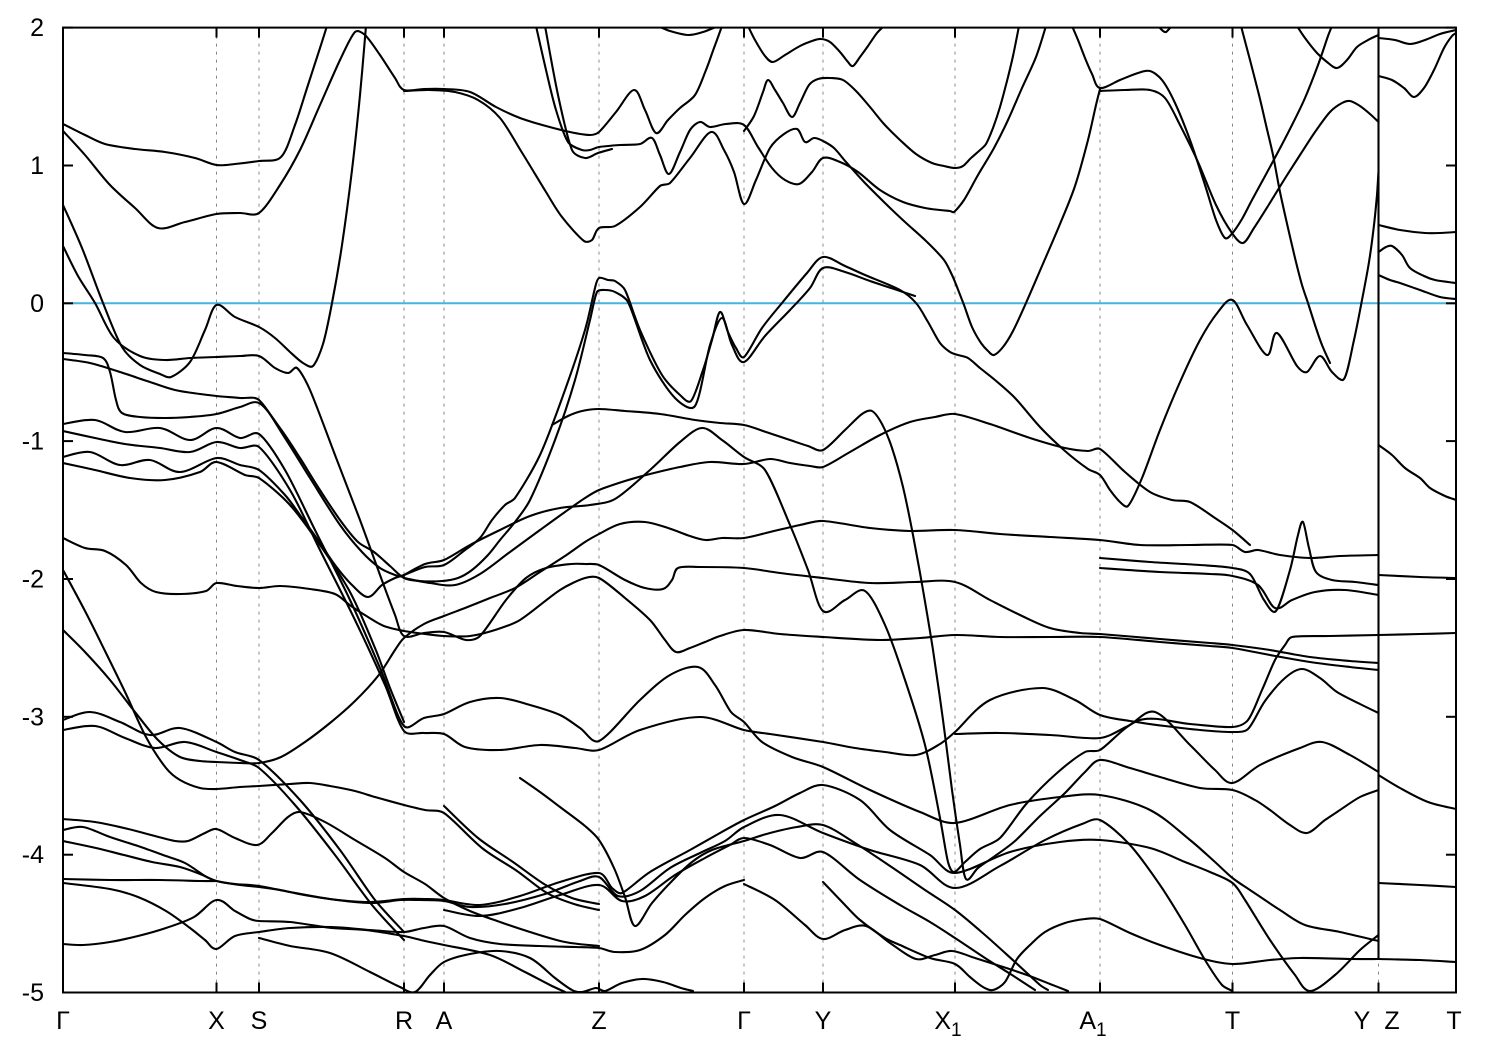  Describe the element at coordinates (33, 442) in the screenshot. I see `svg-text: -1` at that location.